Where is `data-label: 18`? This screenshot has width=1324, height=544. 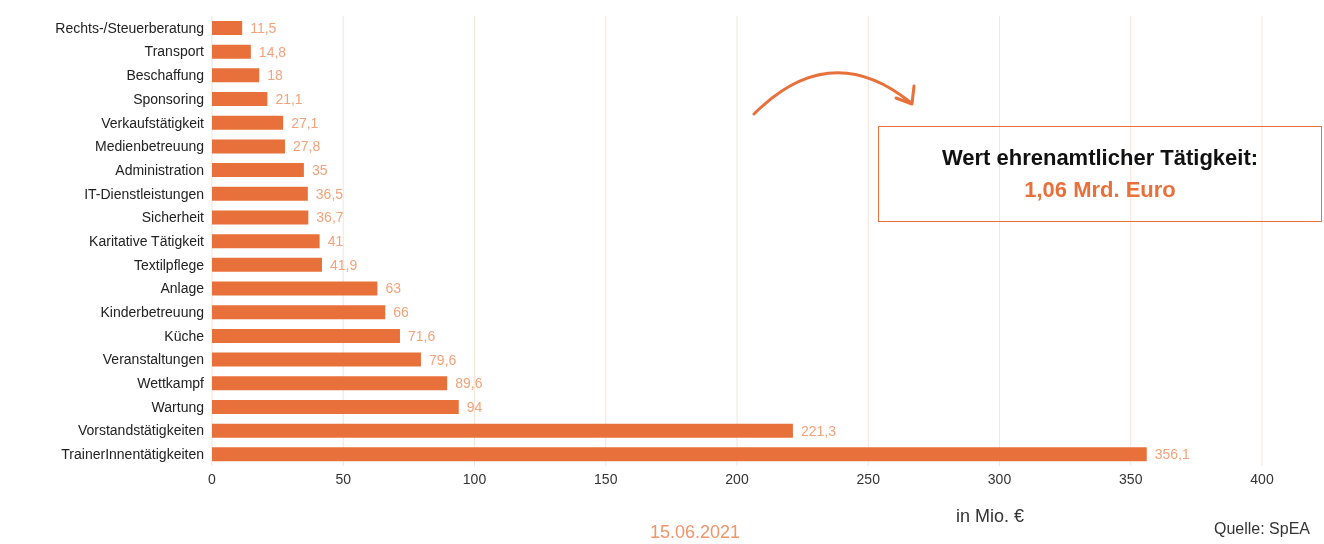 data-label: 18 is located at coordinates (275, 75).